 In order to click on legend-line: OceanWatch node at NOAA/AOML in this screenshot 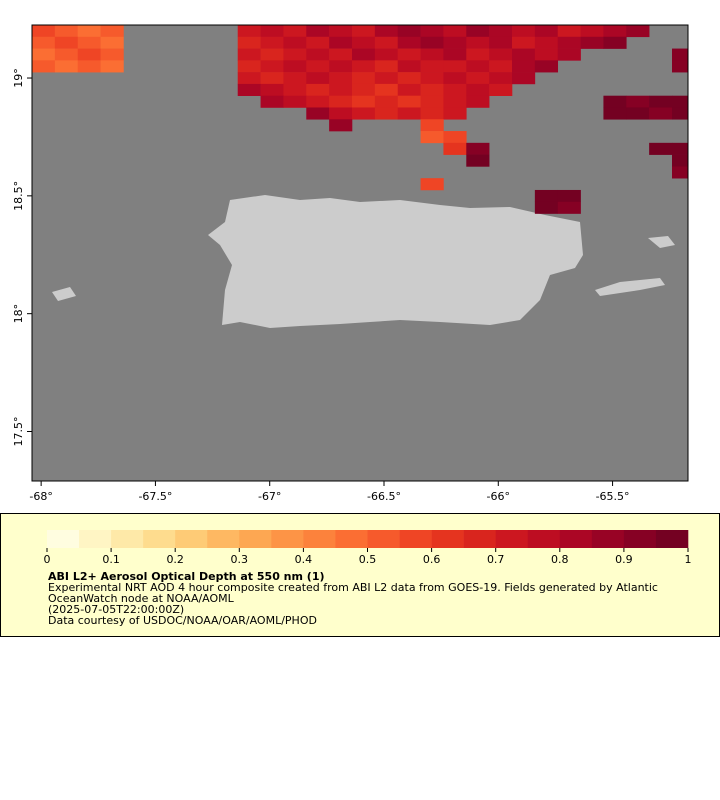, I will do `click(141, 598)`.